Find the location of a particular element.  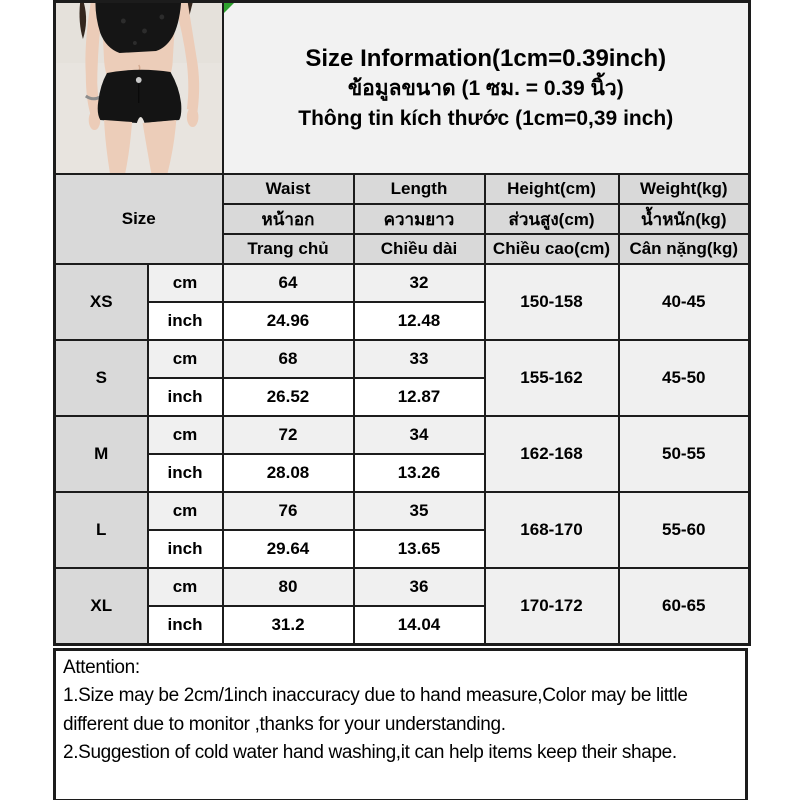

s-height-range: 155-162 is located at coordinates (551, 378).